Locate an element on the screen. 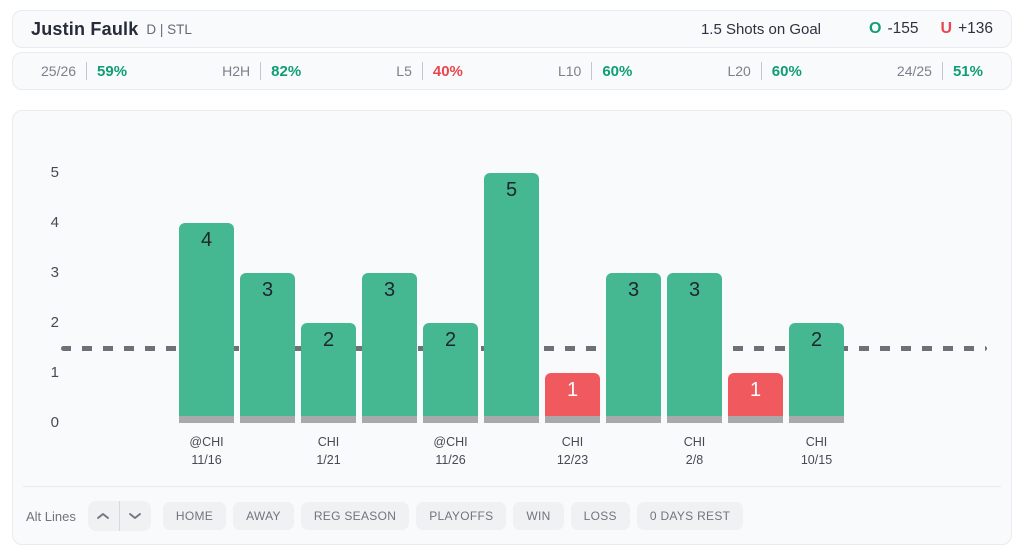  game-bar-9: 3 is located at coordinates (694, 348).